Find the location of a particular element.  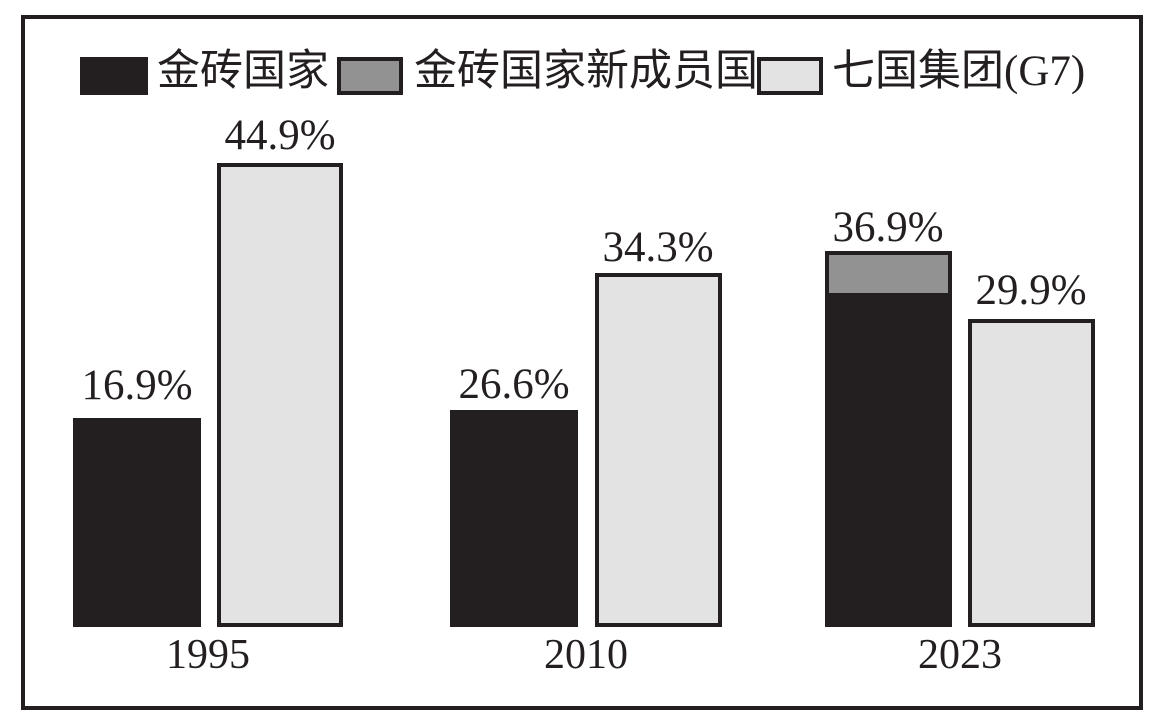

legend-label-brics: 金砖国家 is located at coordinates (243, 71).